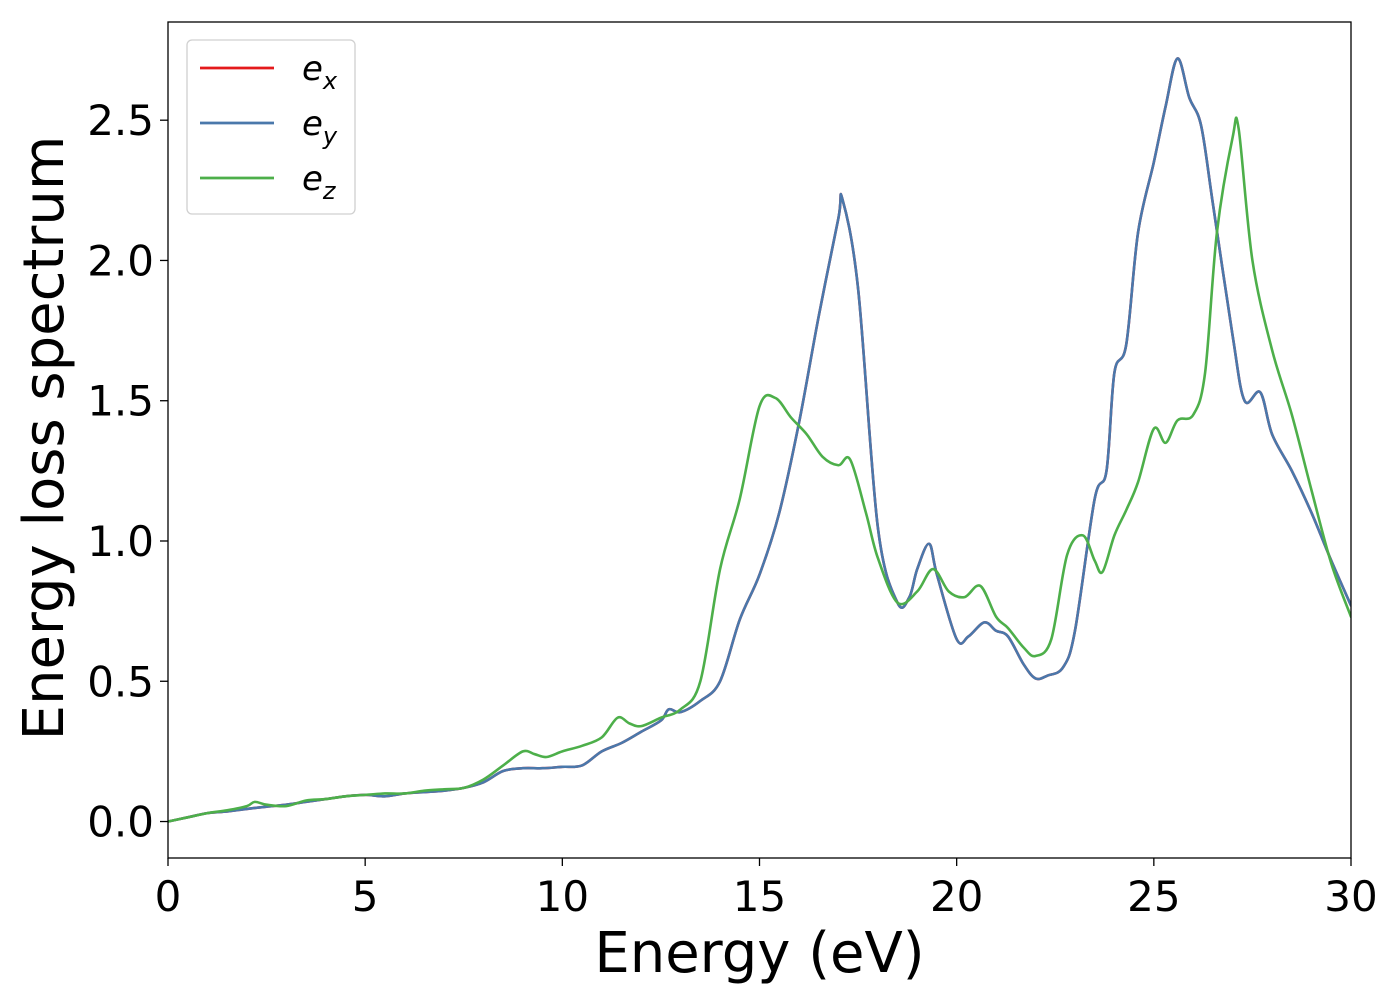 This screenshot has height=1000, width=1400. Describe the element at coordinates (1153, 896) in the screenshot. I see `x-tick-label: 25` at that location.